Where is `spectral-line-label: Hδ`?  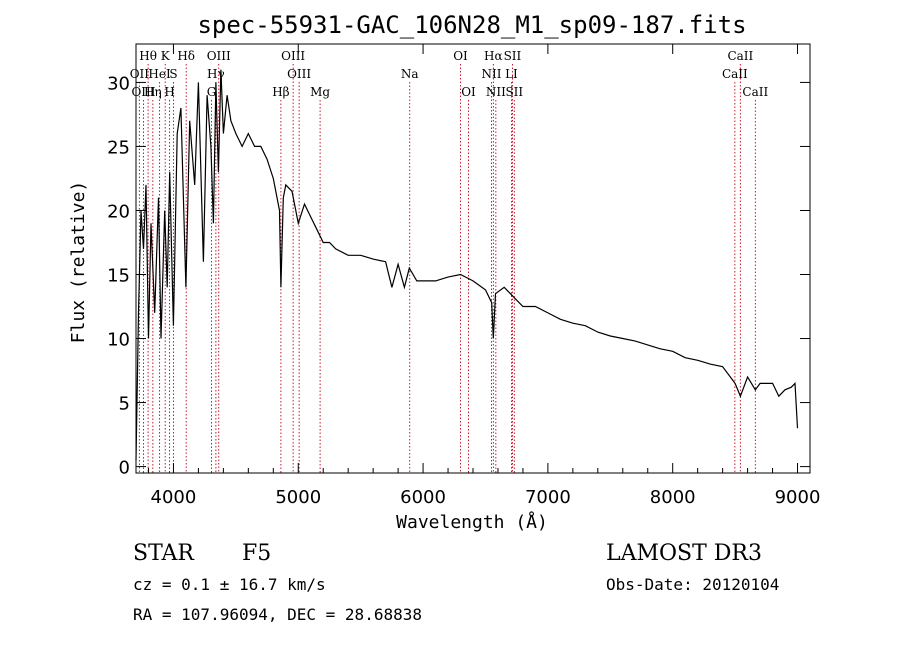
spectral-line-label: Hδ is located at coordinates (186, 56).